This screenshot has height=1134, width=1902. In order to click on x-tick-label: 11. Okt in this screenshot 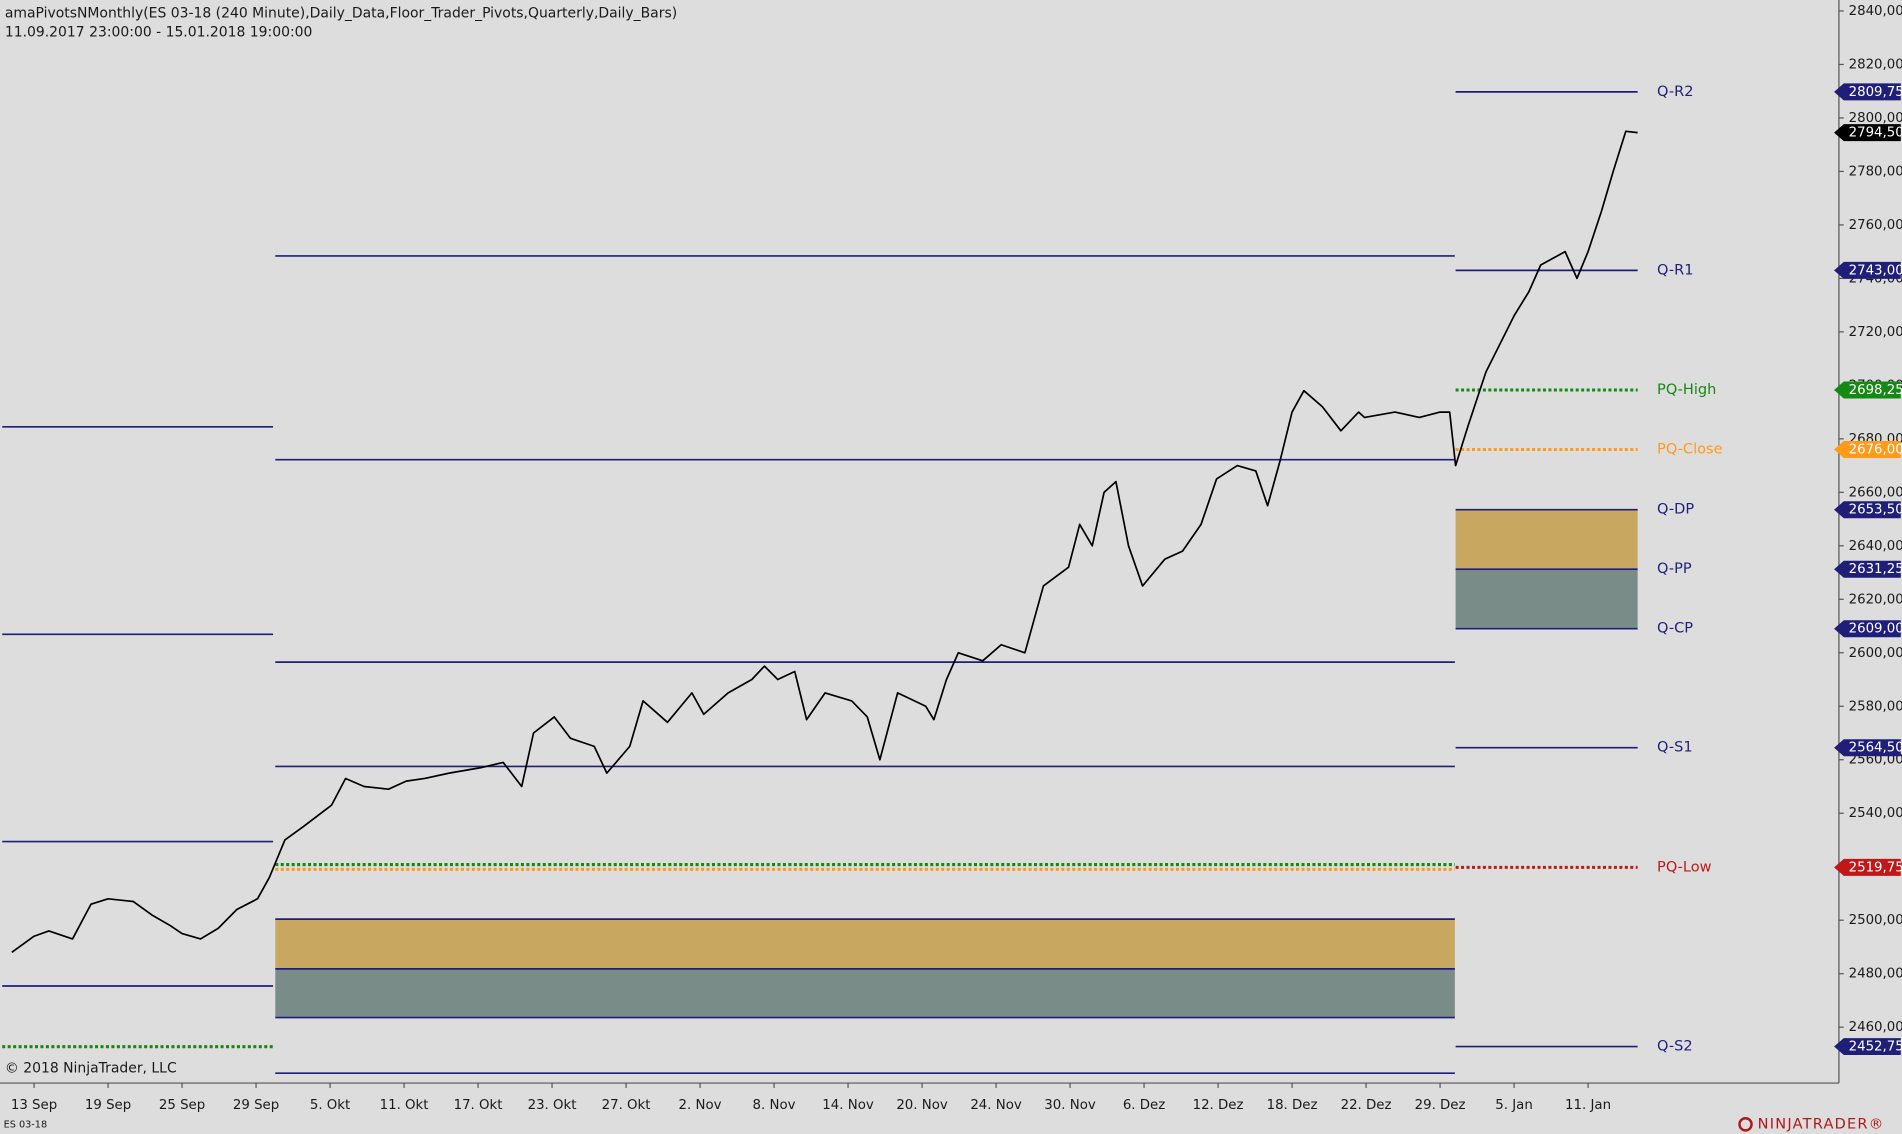, I will do `click(404, 1105)`.